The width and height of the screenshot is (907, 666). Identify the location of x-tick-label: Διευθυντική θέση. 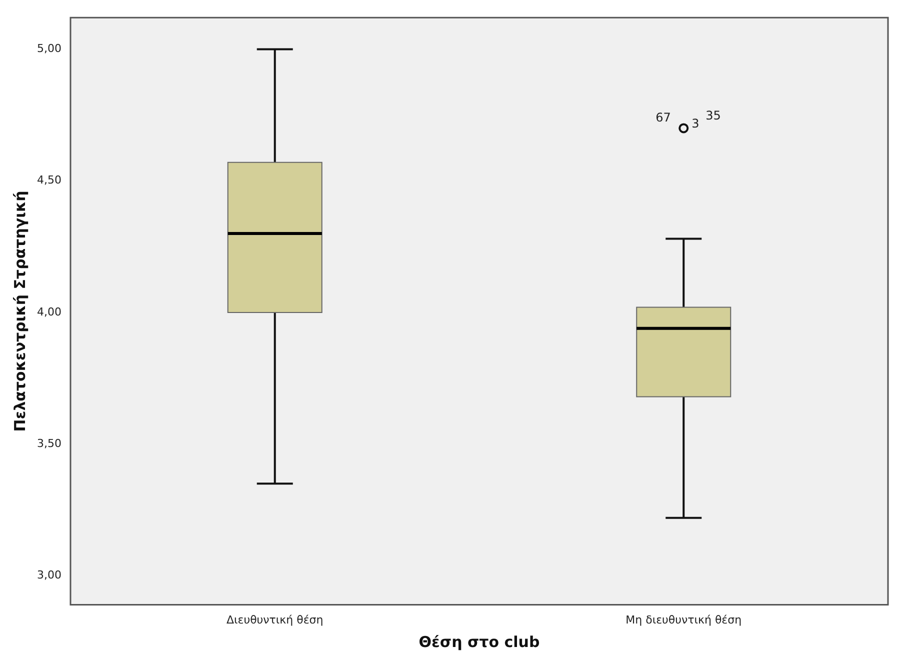
(275, 619).